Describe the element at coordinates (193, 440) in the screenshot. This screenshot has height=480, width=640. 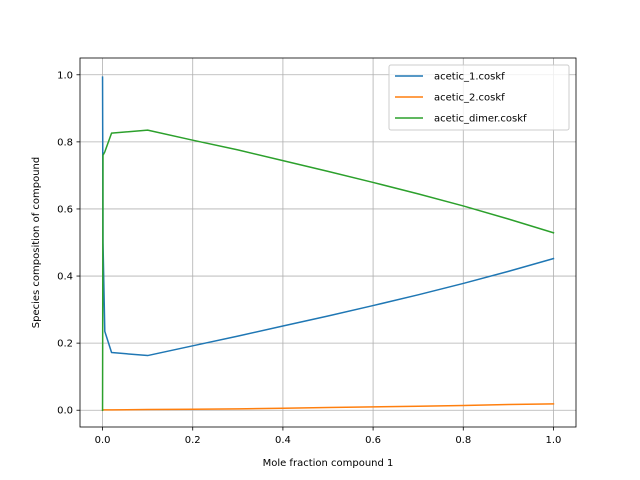
I see `x-tick-label: 0.2` at that location.